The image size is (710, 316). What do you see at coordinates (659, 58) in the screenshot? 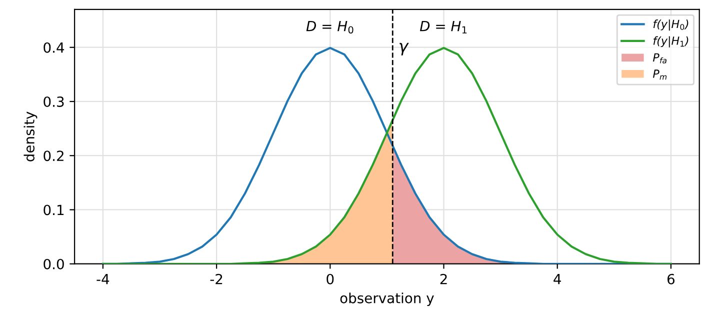
I see `legend-label: P$_{fa}$` at bounding box center [659, 58].